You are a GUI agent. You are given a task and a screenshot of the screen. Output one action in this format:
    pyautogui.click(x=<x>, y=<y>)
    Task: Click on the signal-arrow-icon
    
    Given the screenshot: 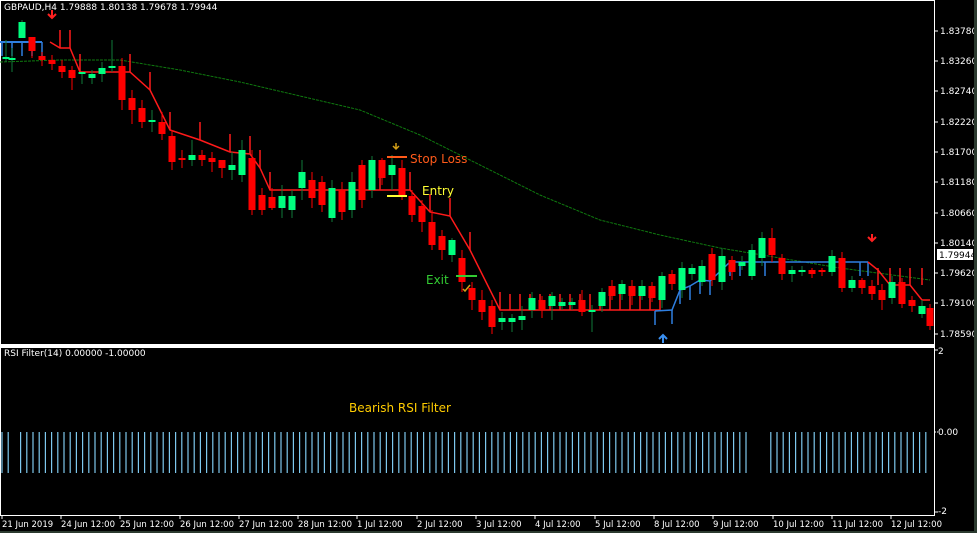 What is the action you would take?
    pyautogui.click(x=396, y=147)
    